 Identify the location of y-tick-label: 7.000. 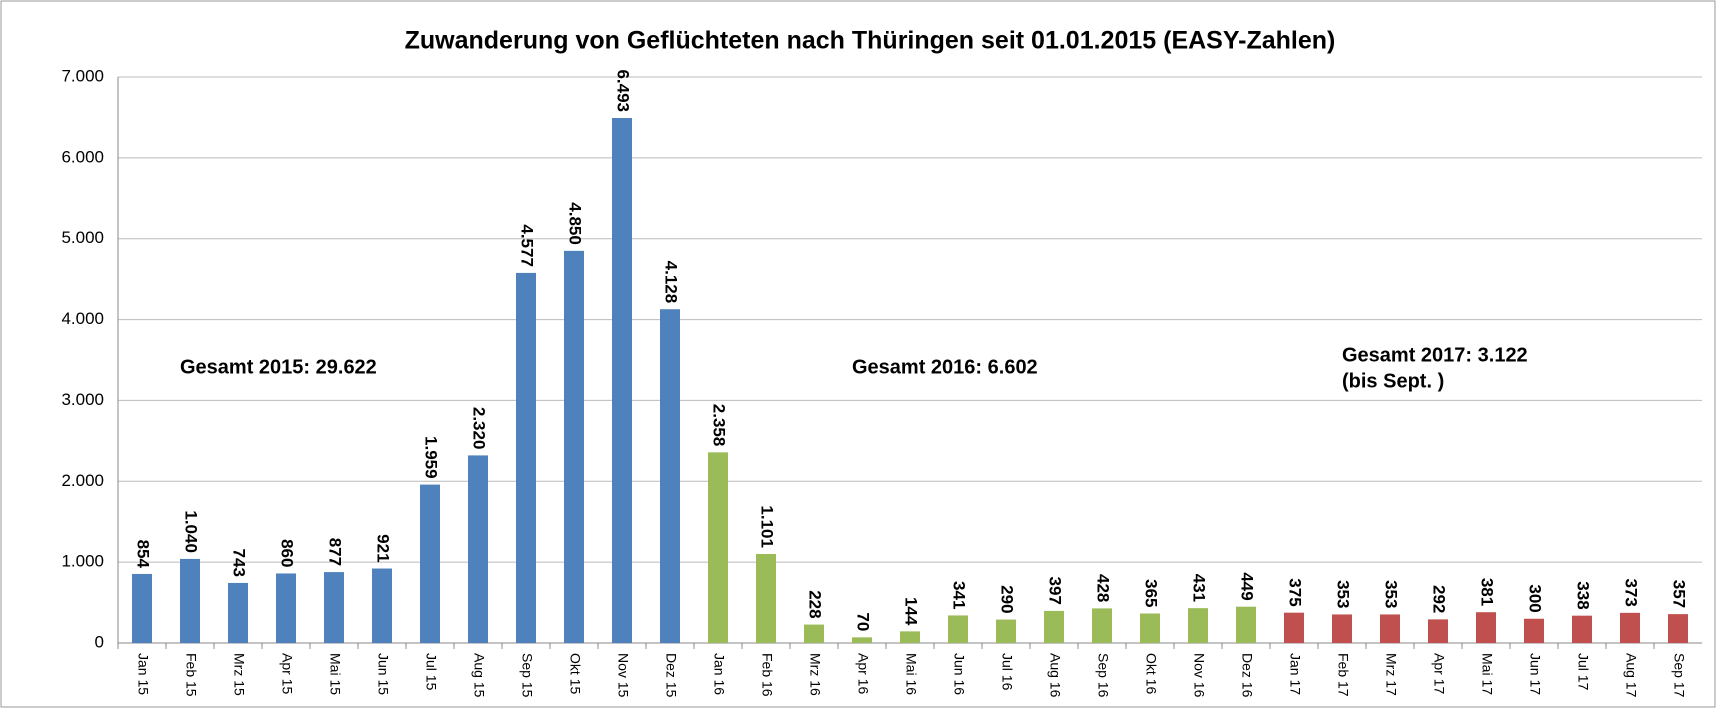
(82, 75).